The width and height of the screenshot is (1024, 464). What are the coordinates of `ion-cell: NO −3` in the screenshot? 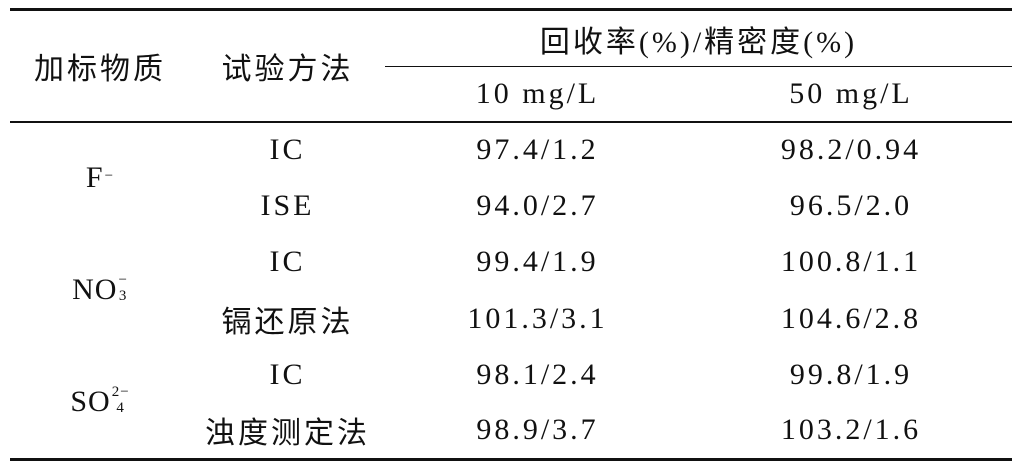 It's located at (100, 290).